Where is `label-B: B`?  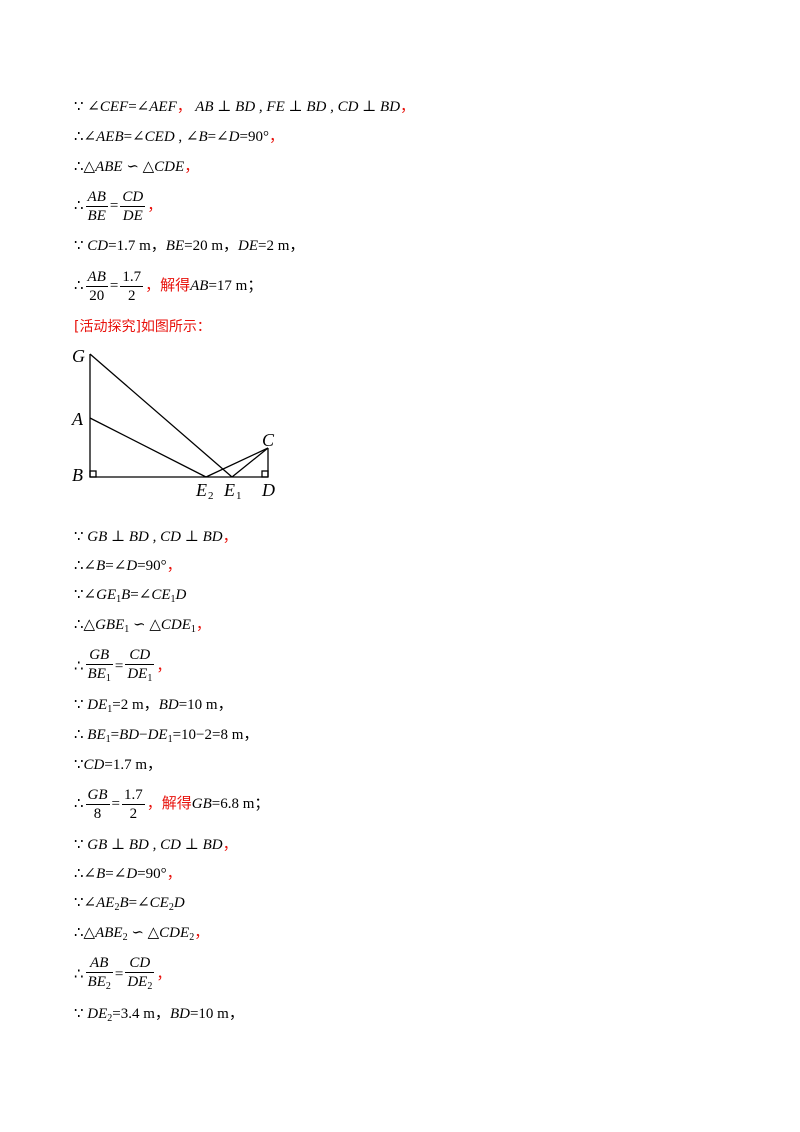
label-B: B is located at coordinates (77, 475).